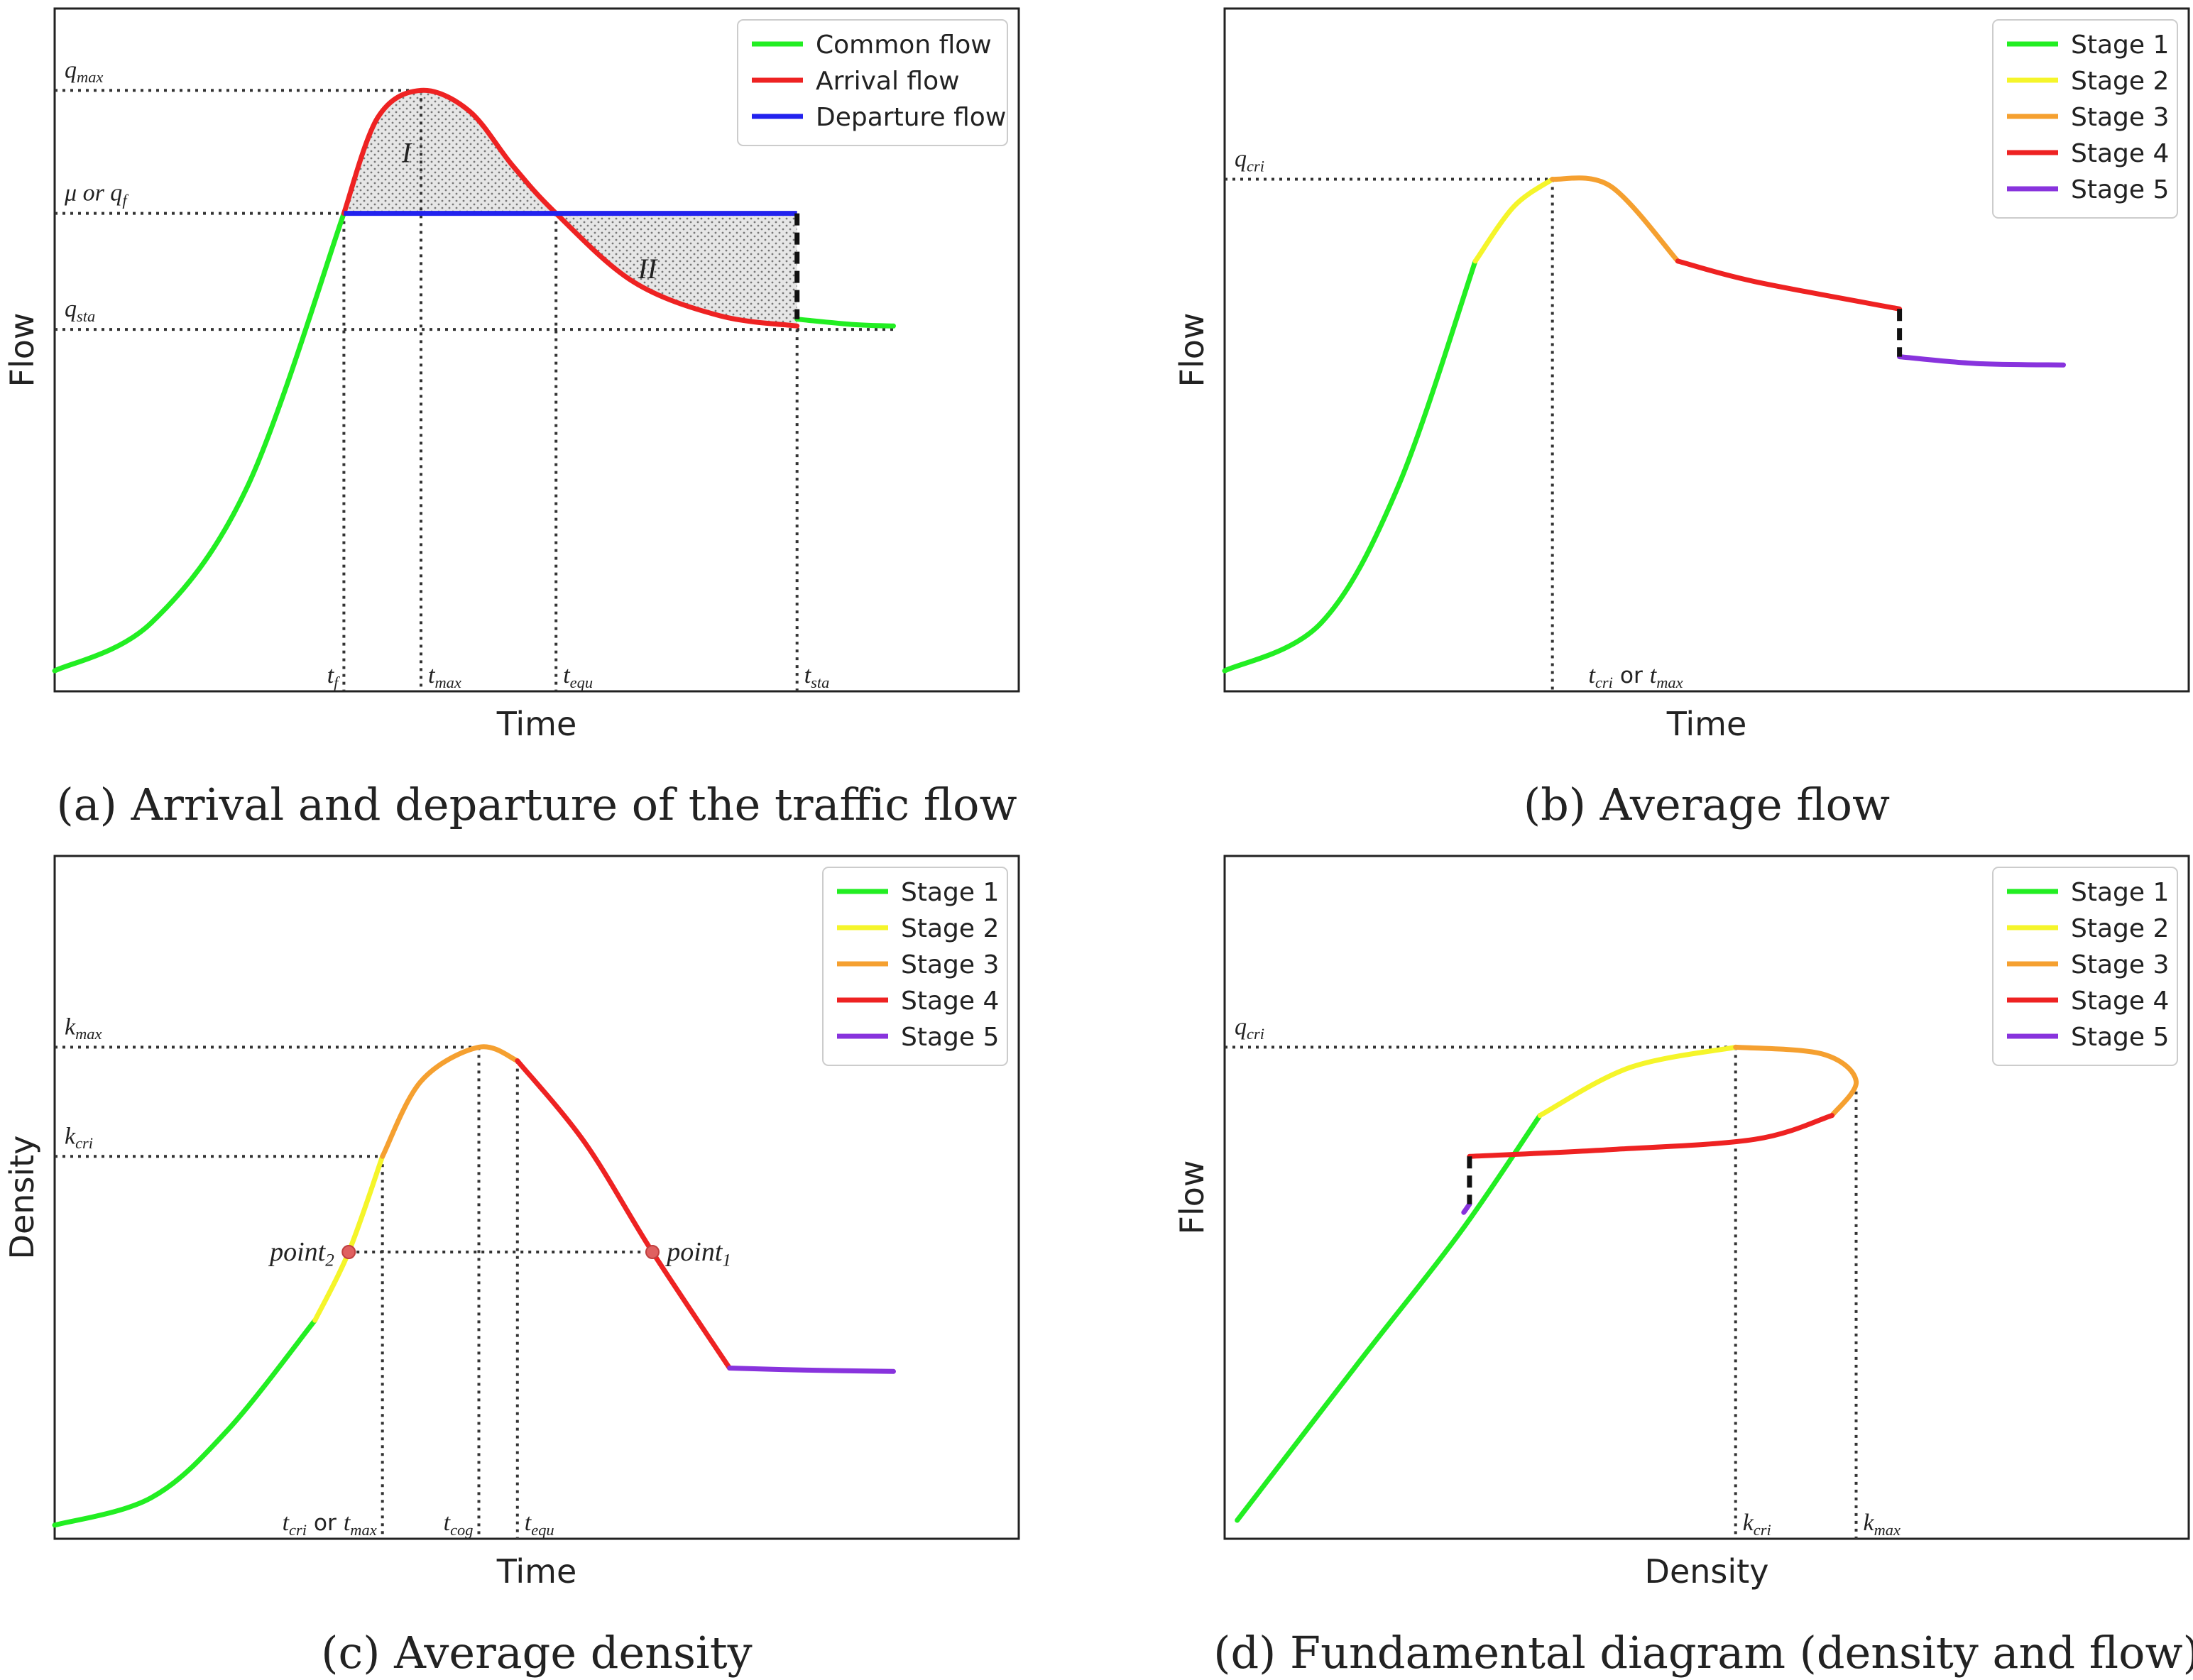 The height and width of the screenshot is (1680, 2193). I want to click on panel-caption: (c) Average density, so click(536, 1653).